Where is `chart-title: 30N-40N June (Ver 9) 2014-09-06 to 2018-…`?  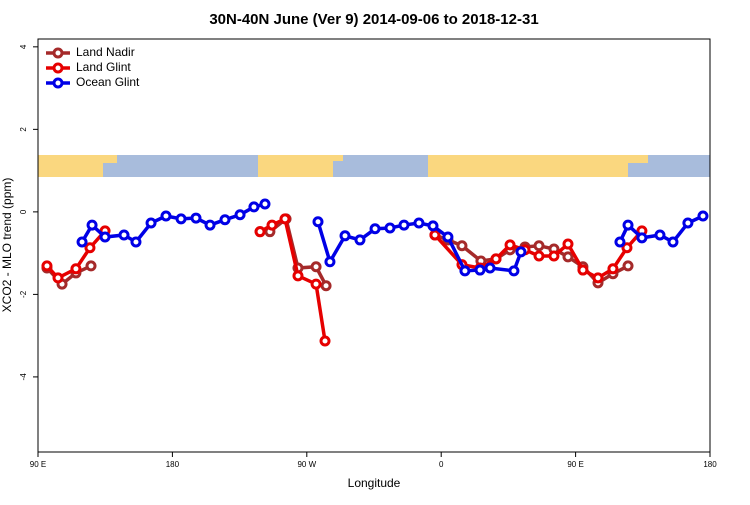 chart-title: 30N-40N June (Ver 9) 2014-09-06 to 2018-… is located at coordinates (373, 19).